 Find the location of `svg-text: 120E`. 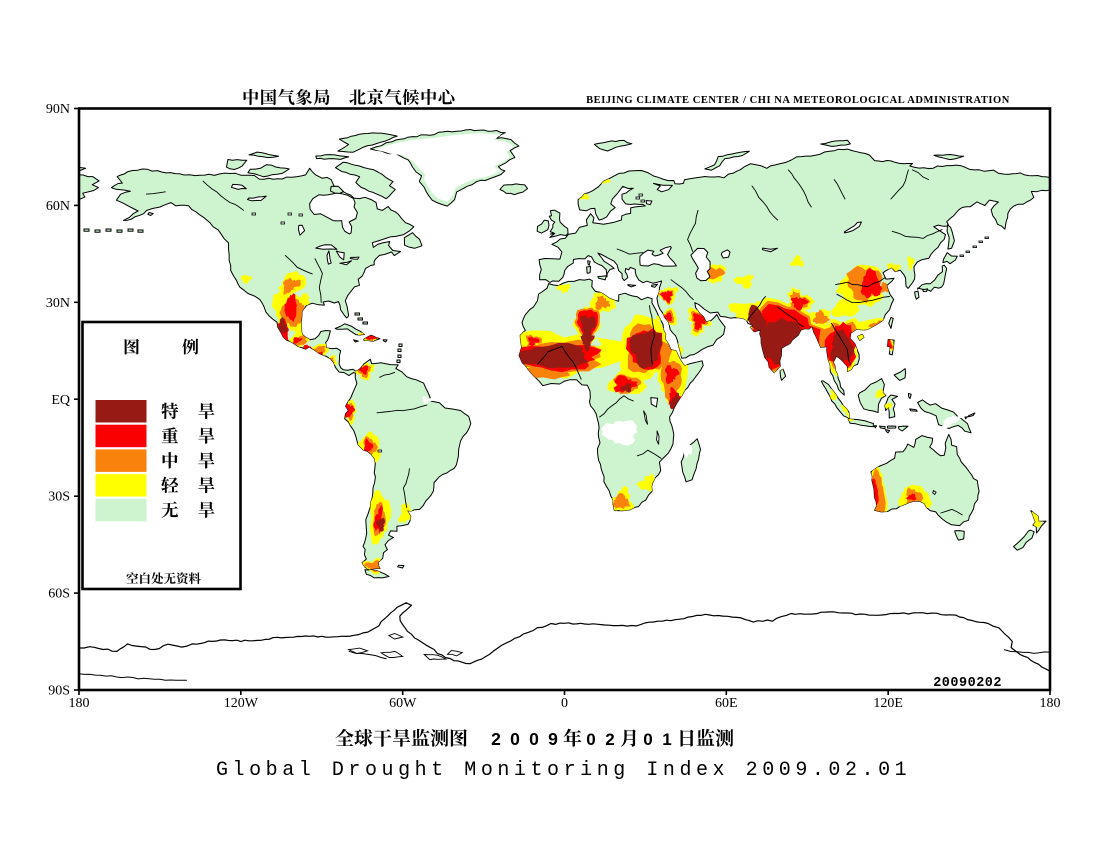

svg-text: 120E is located at coordinates (888, 703).